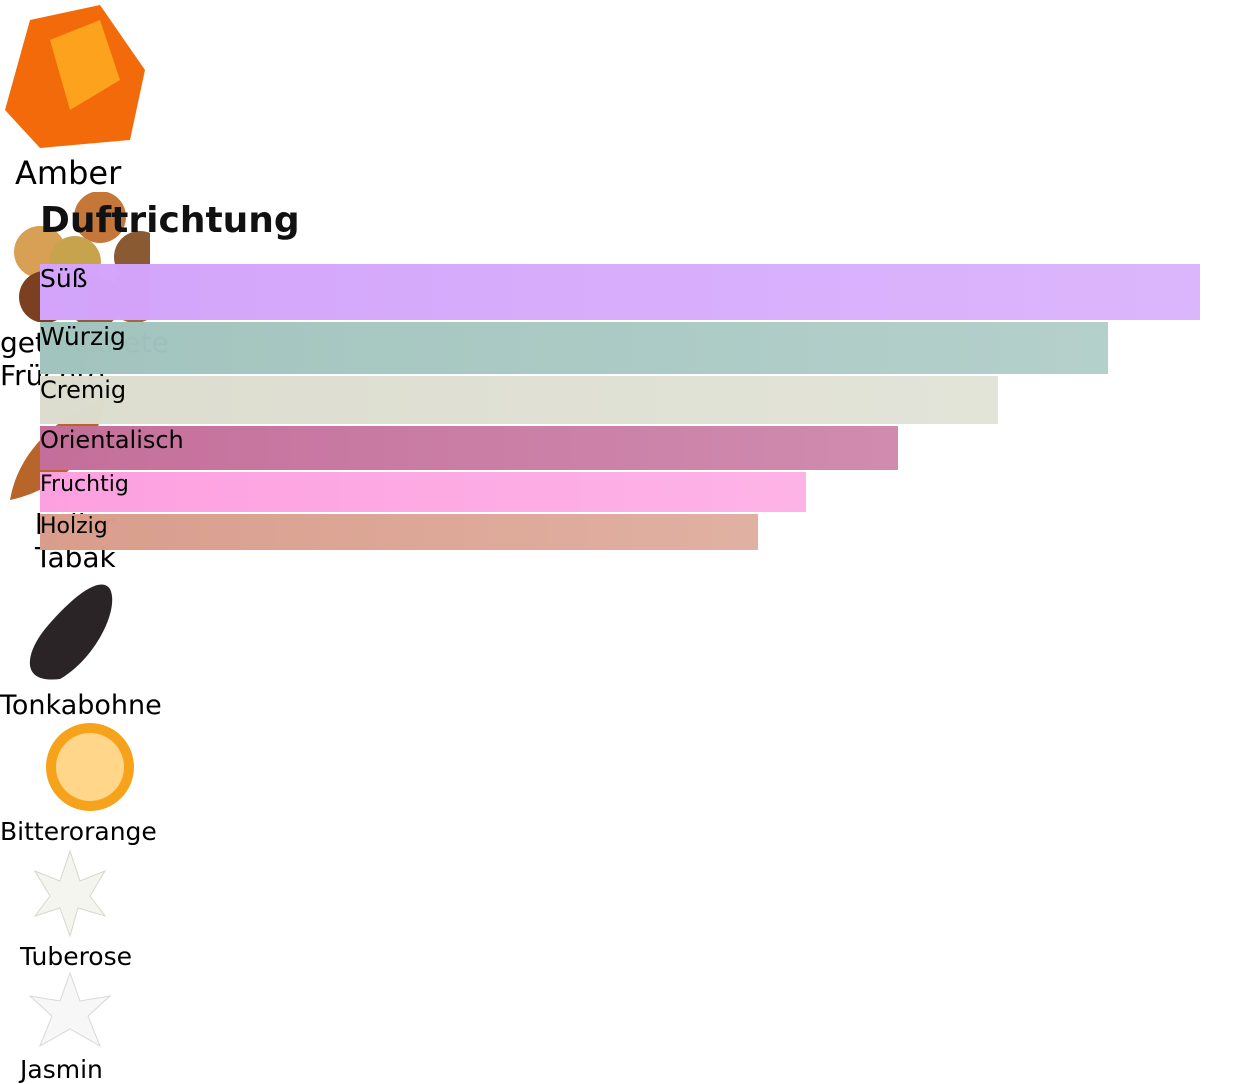 The width and height of the screenshot is (1240, 1084). Describe the element at coordinates (170, 220) in the screenshot. I see `section-title: Duftrichtung` at that location.